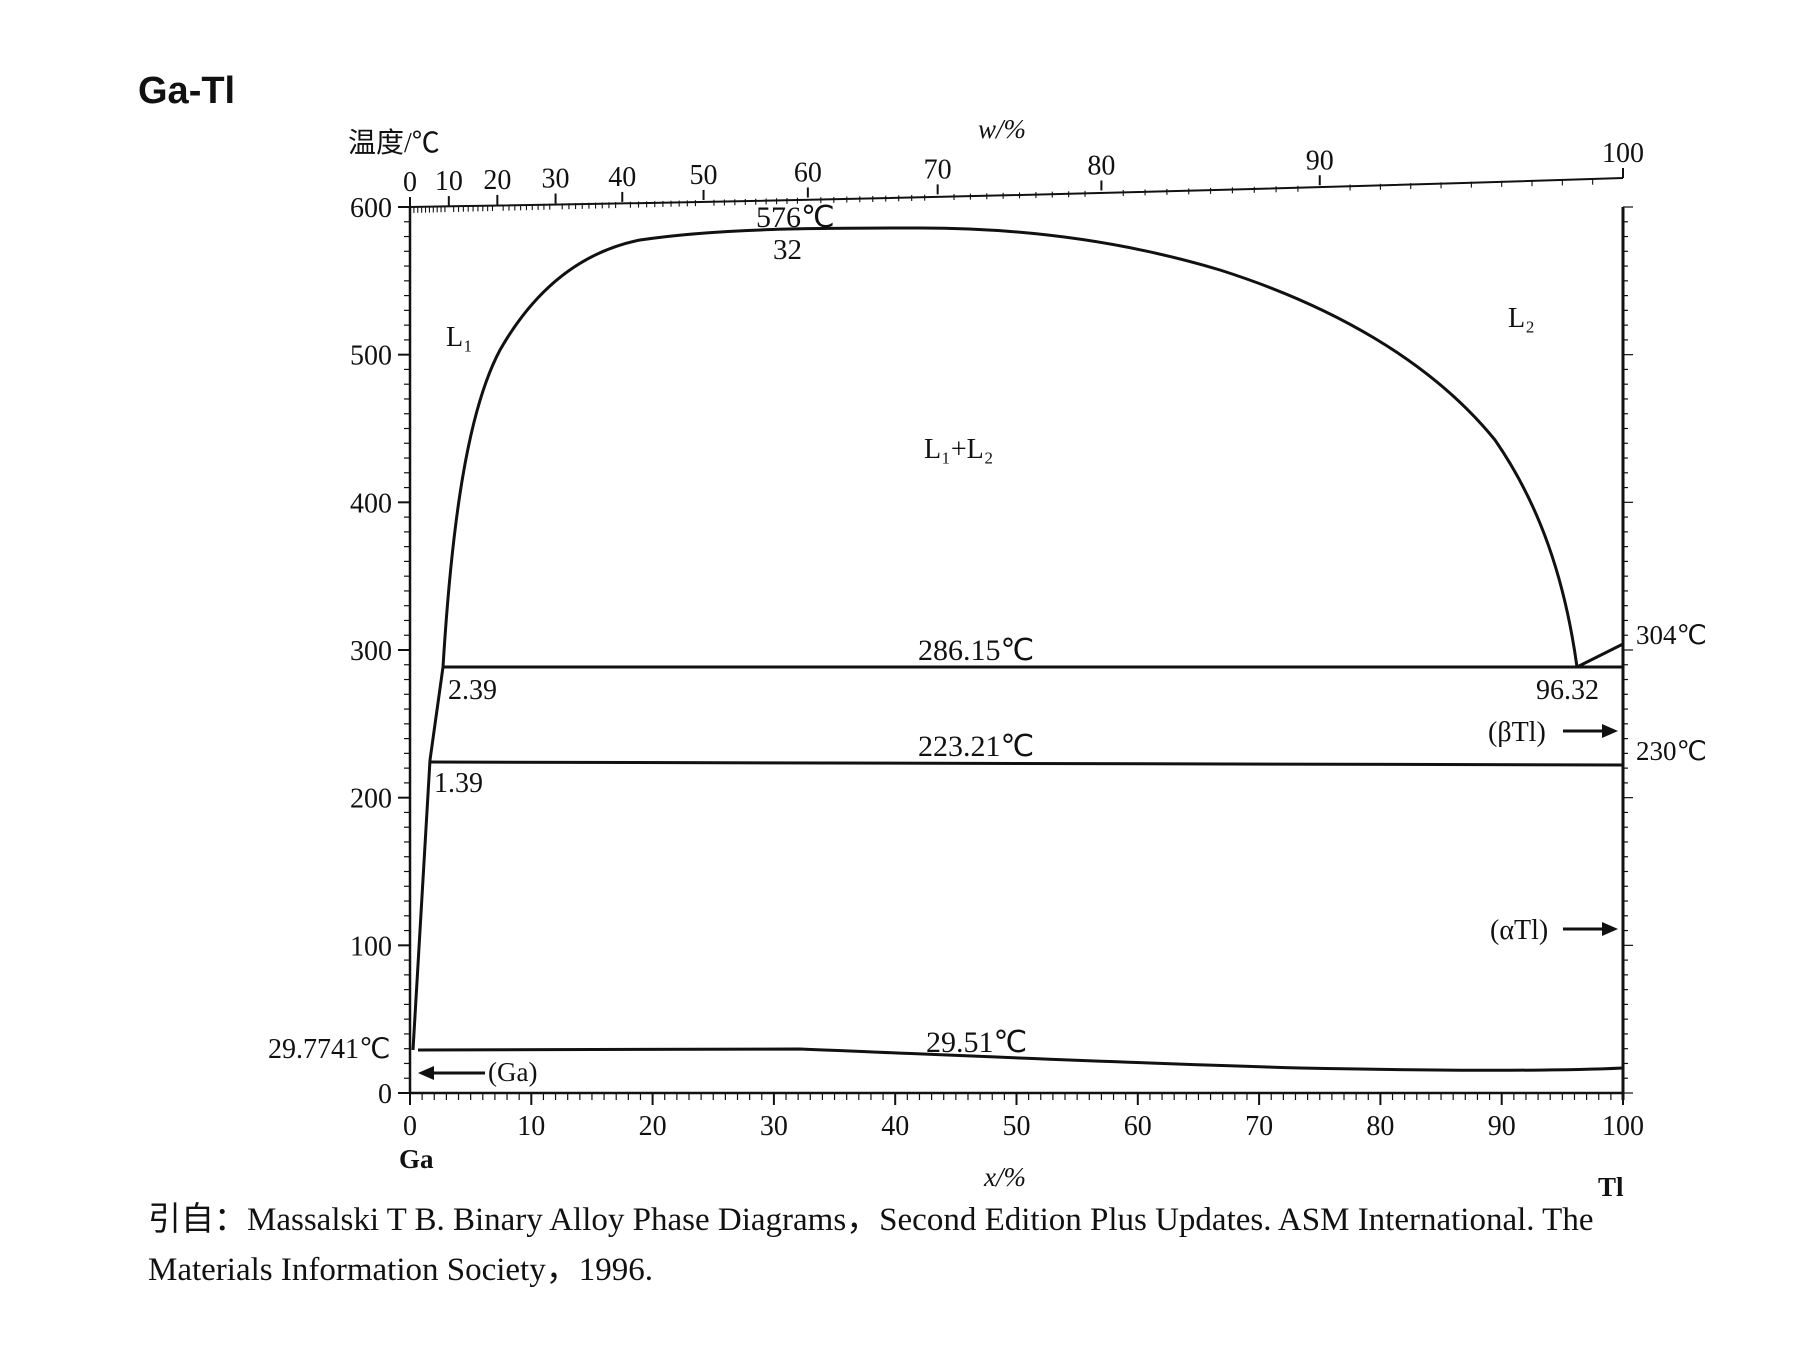 Image resolution: width=1795 pixels, height=1346 pixels. I want to click on tl-liquidus-line, so click(1600, 655).